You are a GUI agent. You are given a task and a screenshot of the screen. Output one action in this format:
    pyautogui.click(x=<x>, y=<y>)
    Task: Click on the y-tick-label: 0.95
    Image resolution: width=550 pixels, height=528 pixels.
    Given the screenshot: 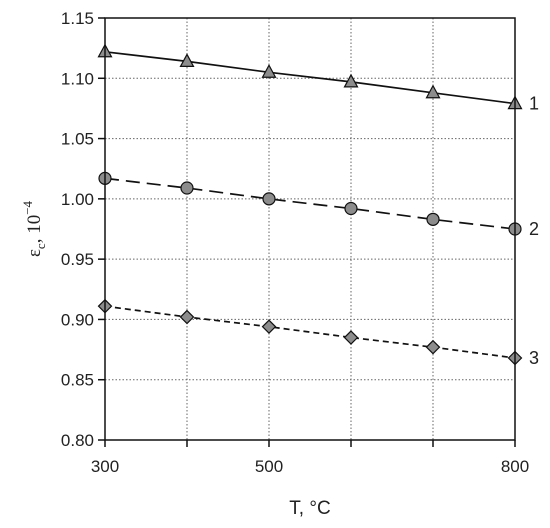 What is the action you would take?
    pyautogui.click(x=77, y=259)
    